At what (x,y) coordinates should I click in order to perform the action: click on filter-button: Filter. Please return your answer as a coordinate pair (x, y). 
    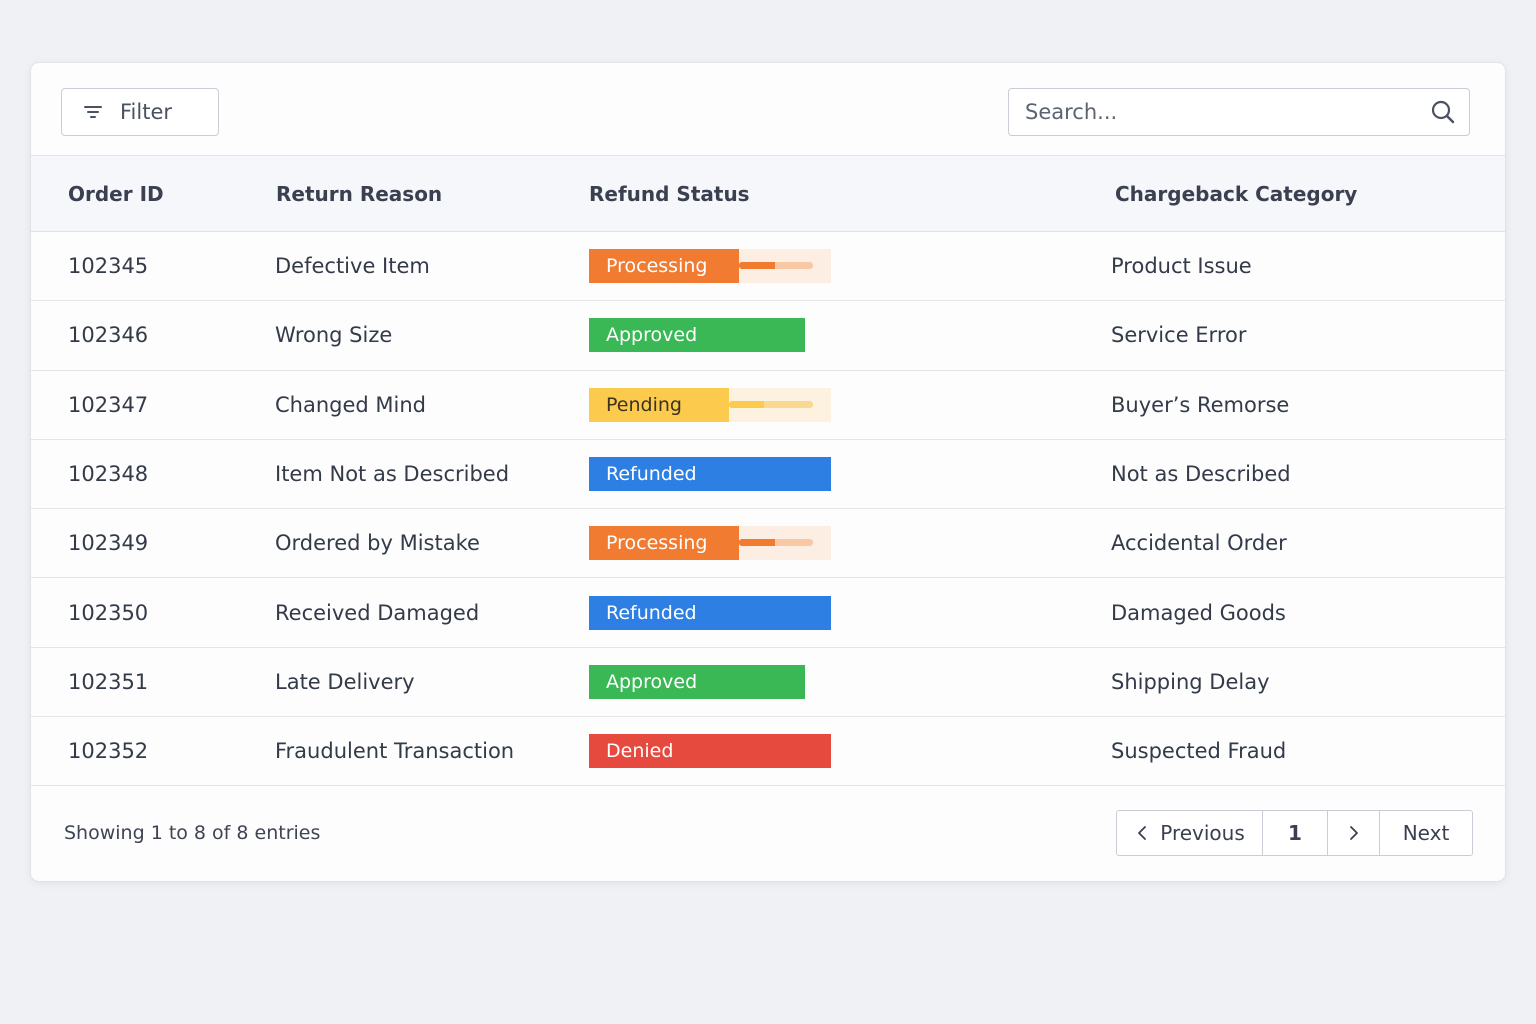
    Looking at the image, I should click on (140, 112).